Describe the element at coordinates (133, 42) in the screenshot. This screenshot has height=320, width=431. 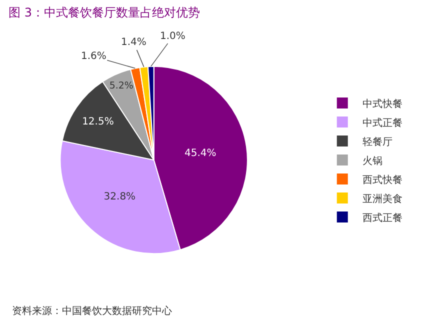
I see `data-label: 1.4%` at that location.